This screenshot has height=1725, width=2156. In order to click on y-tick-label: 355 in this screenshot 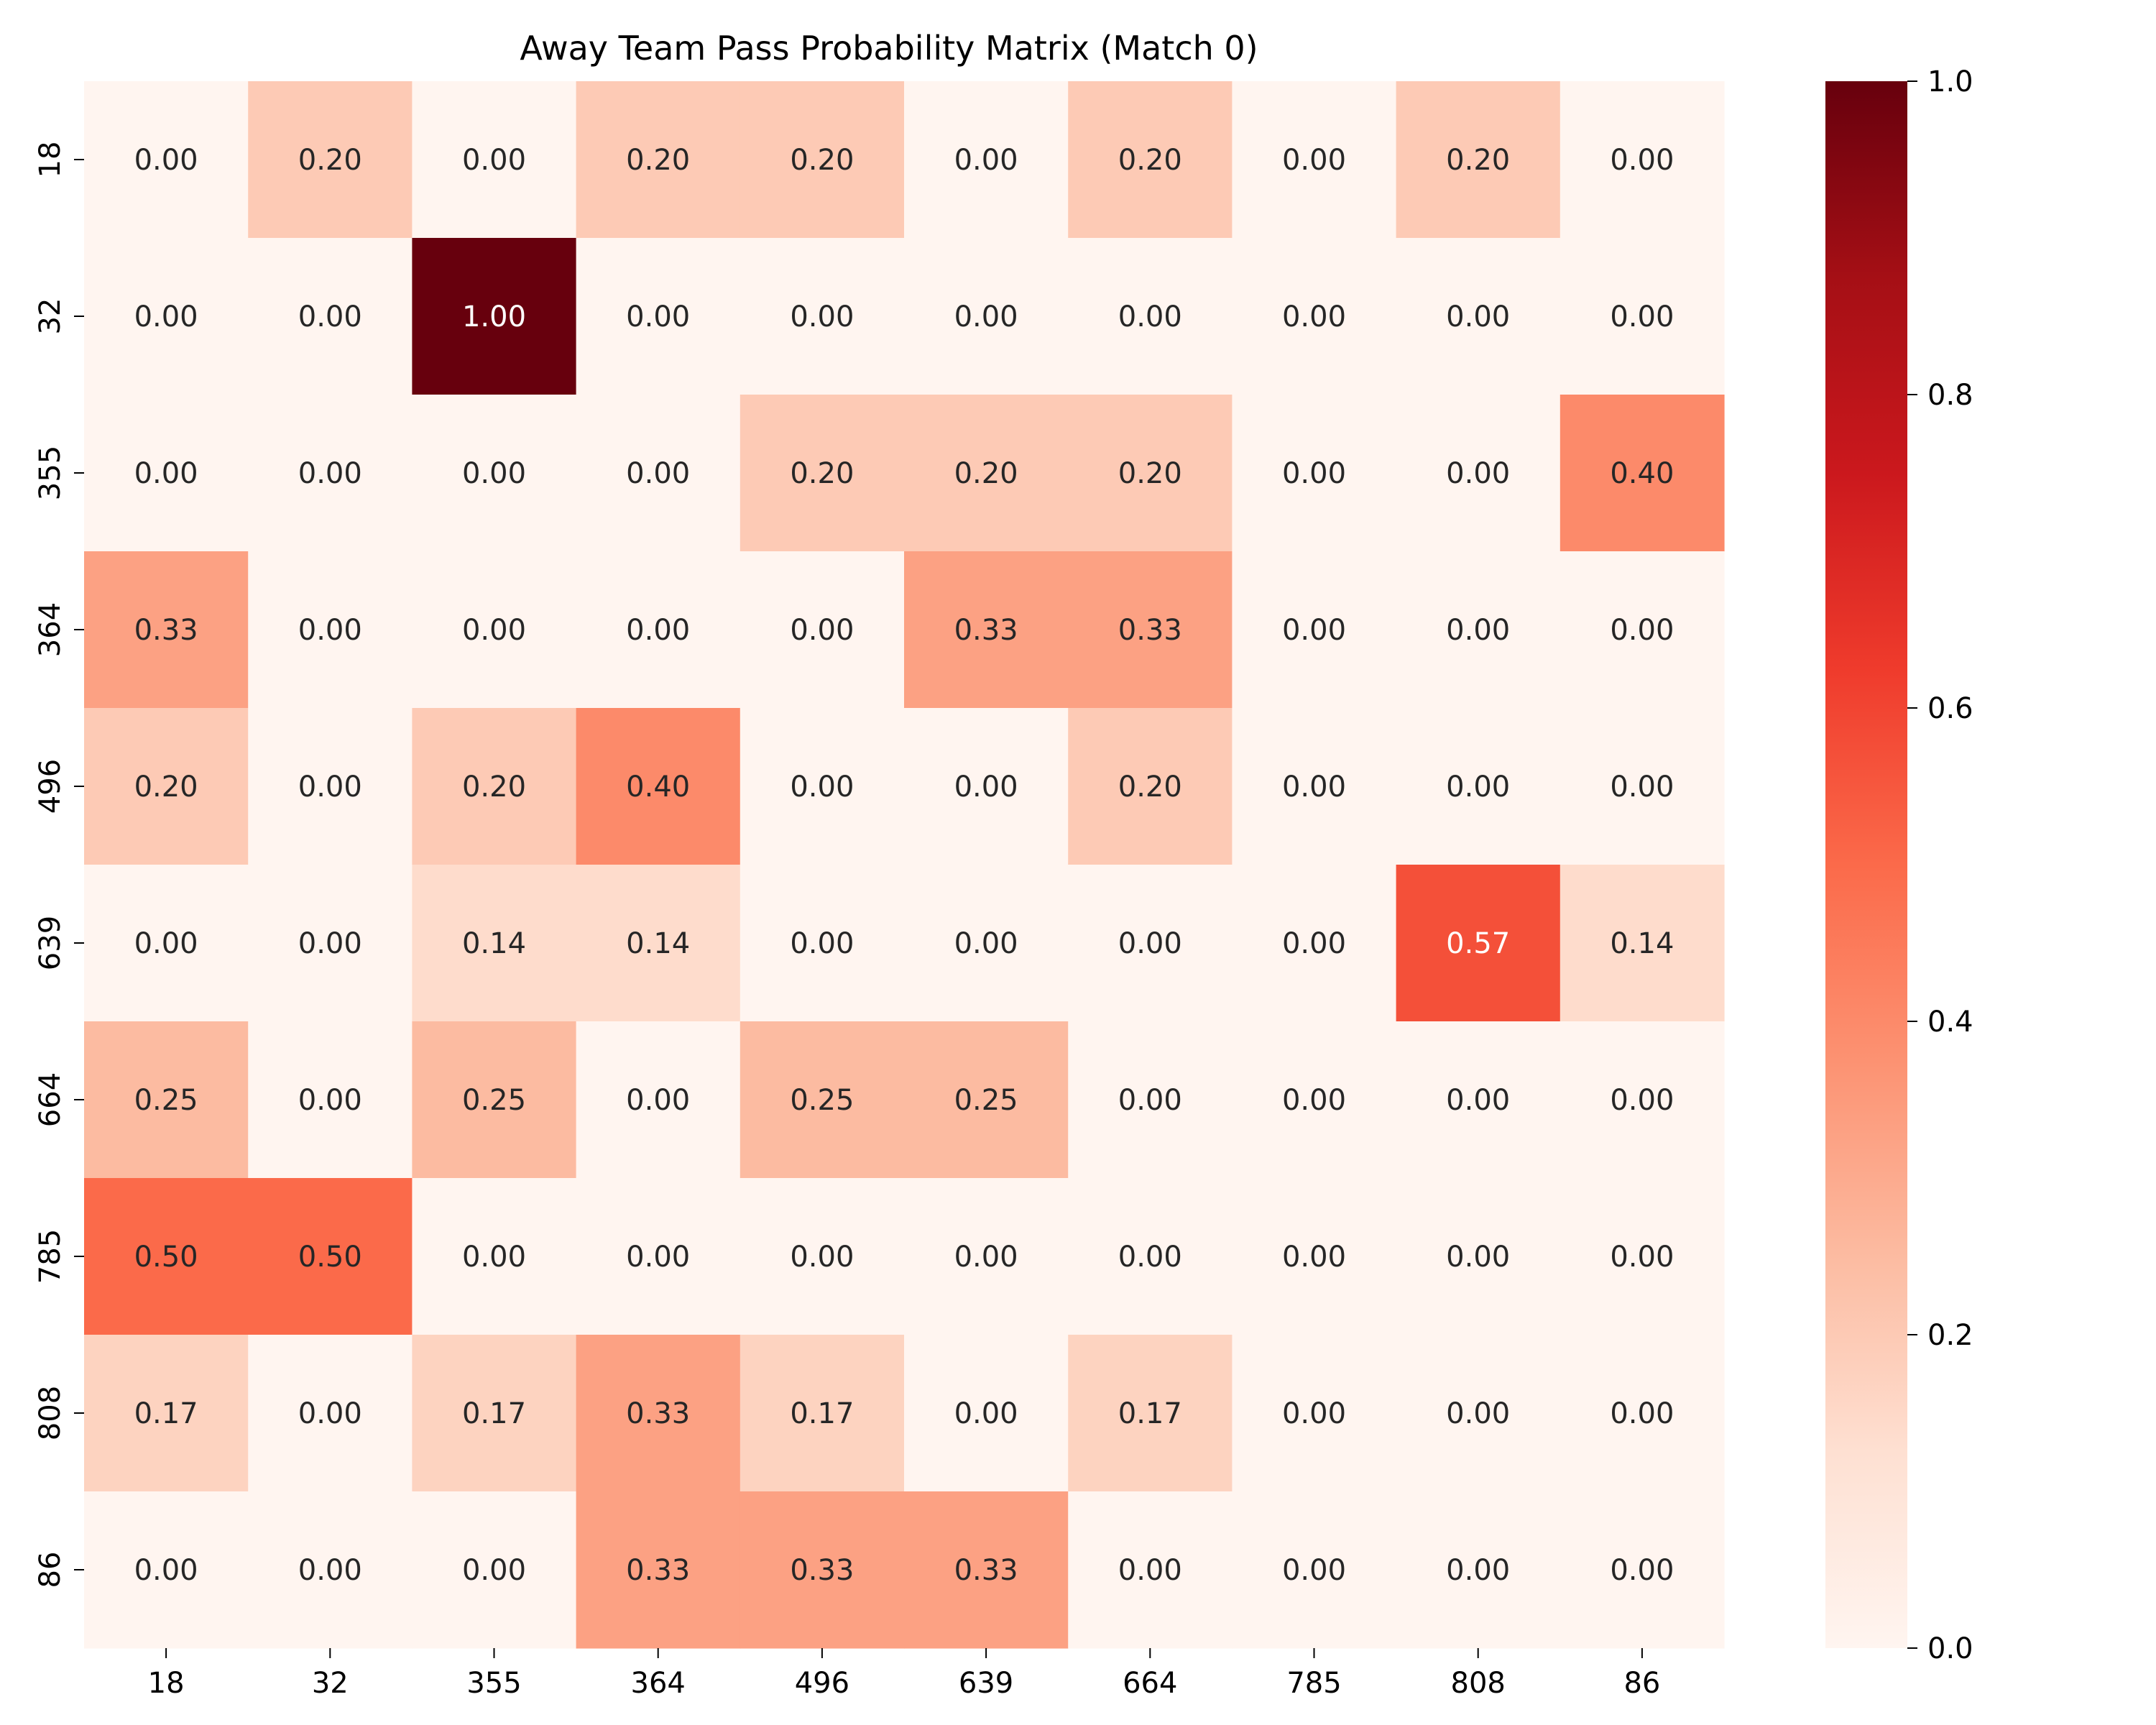, I will do `click(50, 473)`.